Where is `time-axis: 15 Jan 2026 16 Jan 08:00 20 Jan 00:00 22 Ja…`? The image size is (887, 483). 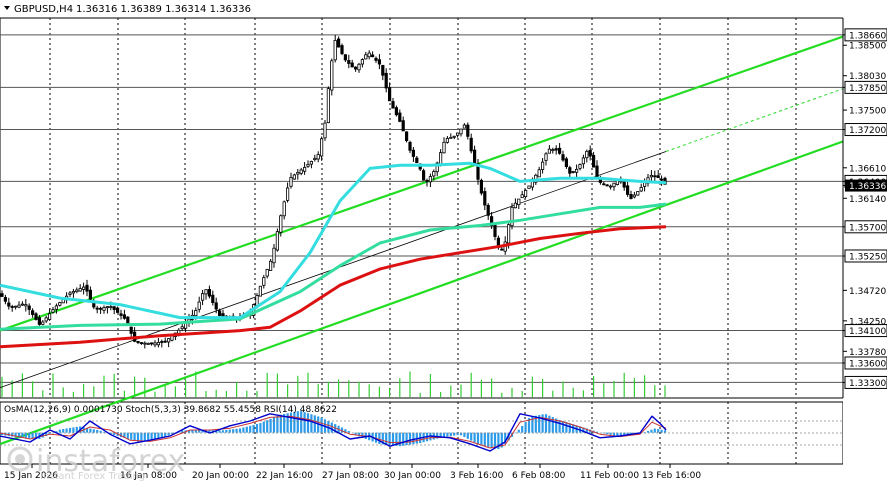
time-axis: 15 Jan 2026 16 Jan 08:00 20 Jan 00:00 22 Ja… is located at coordinates (352, 472).